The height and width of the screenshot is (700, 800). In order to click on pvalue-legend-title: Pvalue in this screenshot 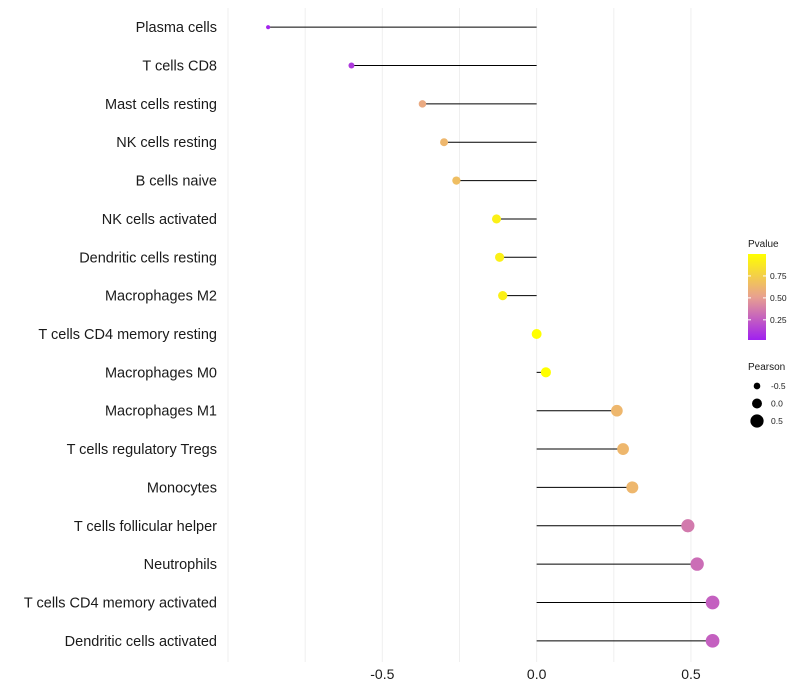, I will do `click(763, 244)`.